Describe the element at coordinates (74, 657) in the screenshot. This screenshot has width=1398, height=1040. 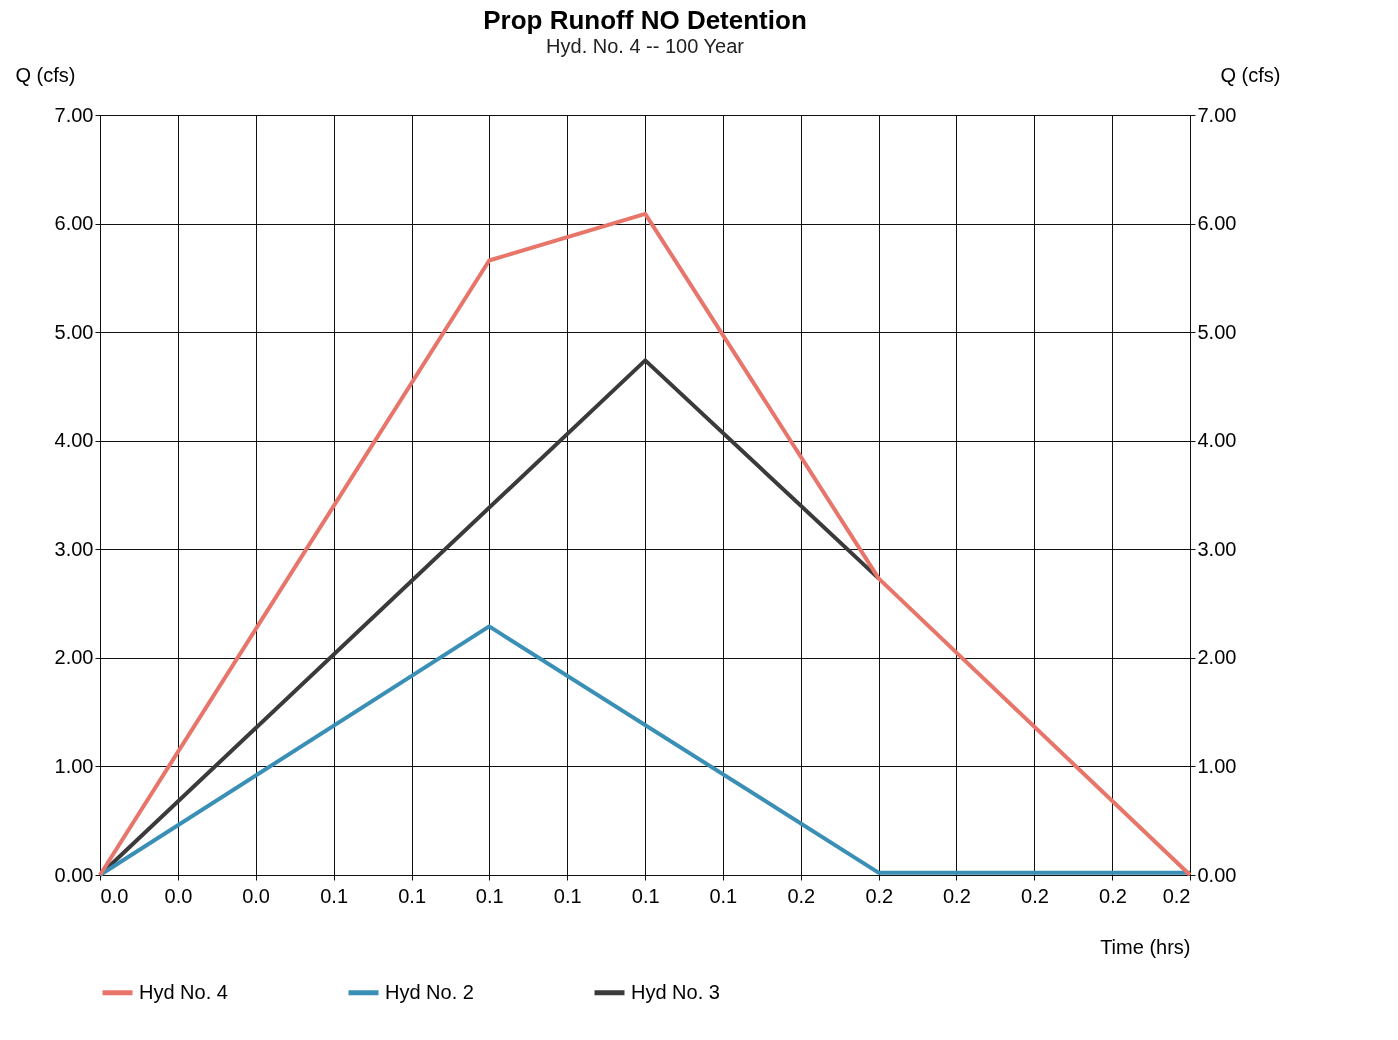
I see `y-tick-label: 2.00` at that location.